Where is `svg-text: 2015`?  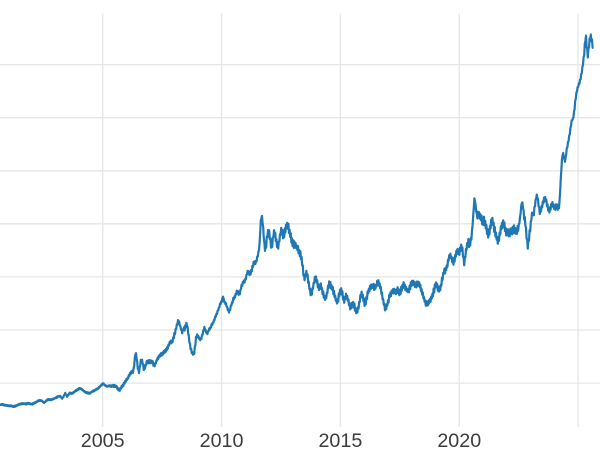
svg-text: 2015 is located at coordinates (340, 440).